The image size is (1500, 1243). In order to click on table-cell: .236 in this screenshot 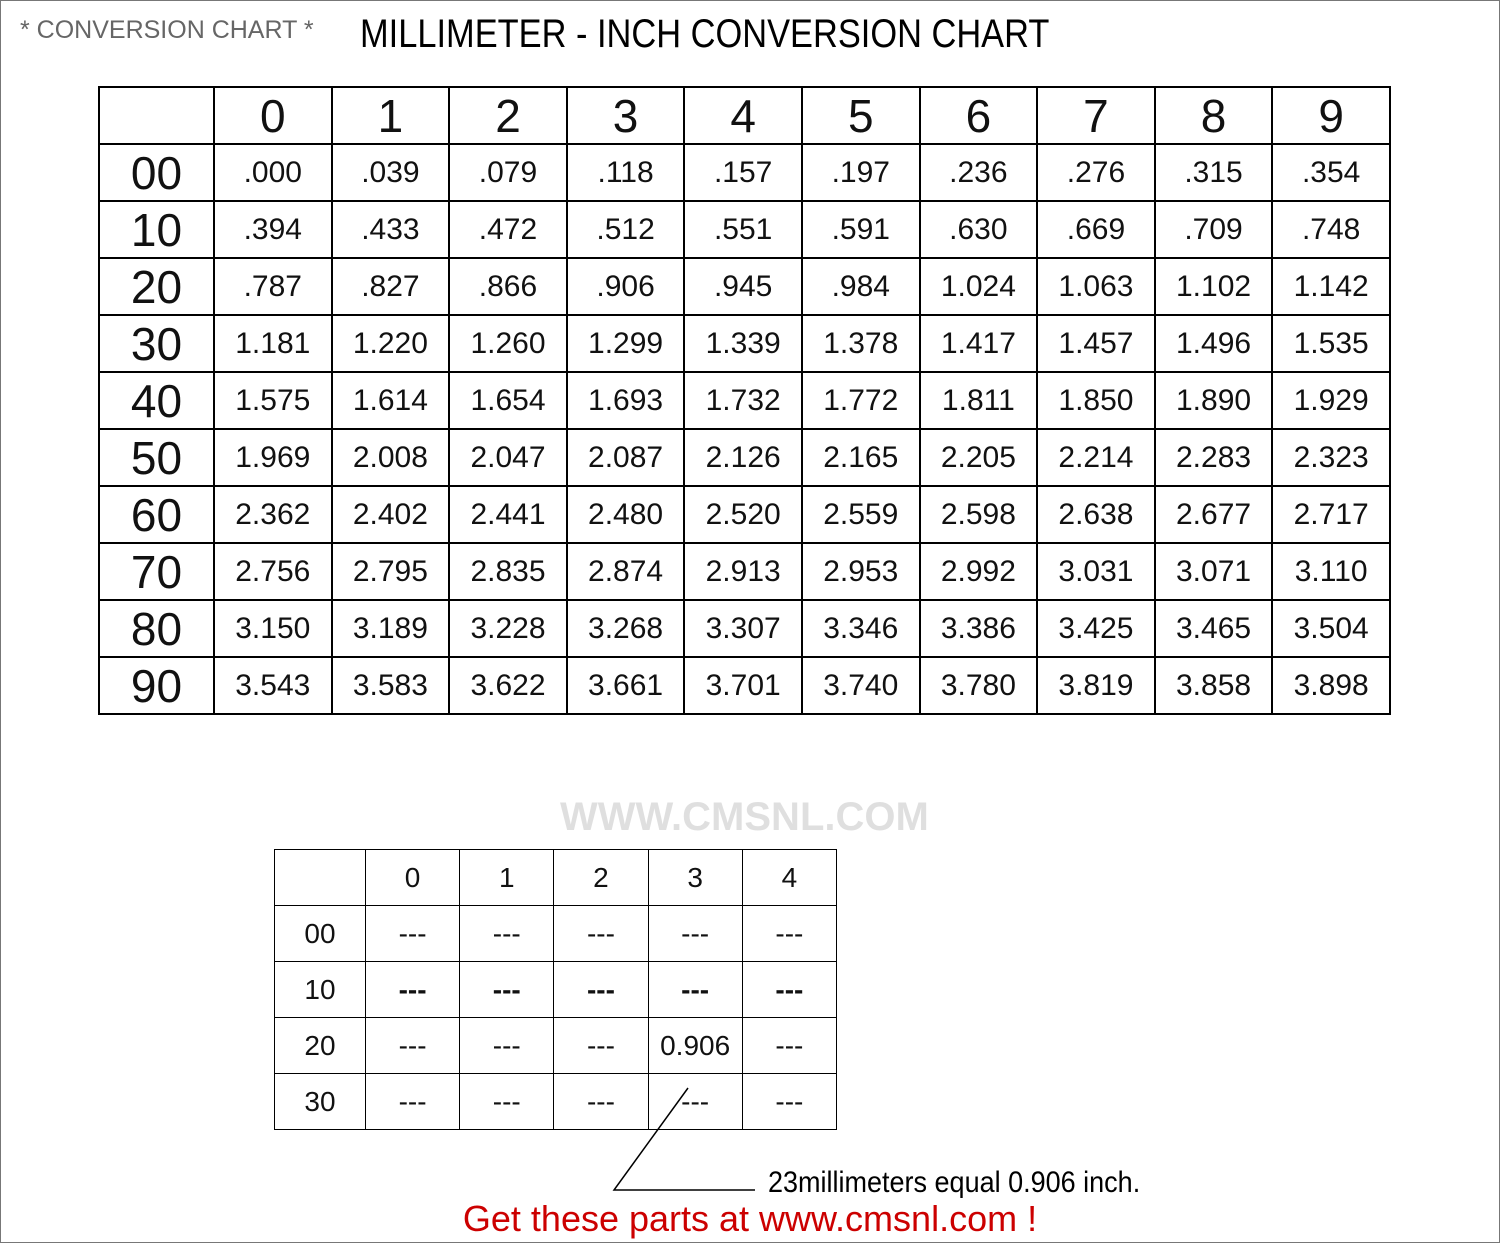, I will do `click(978, 172)`.